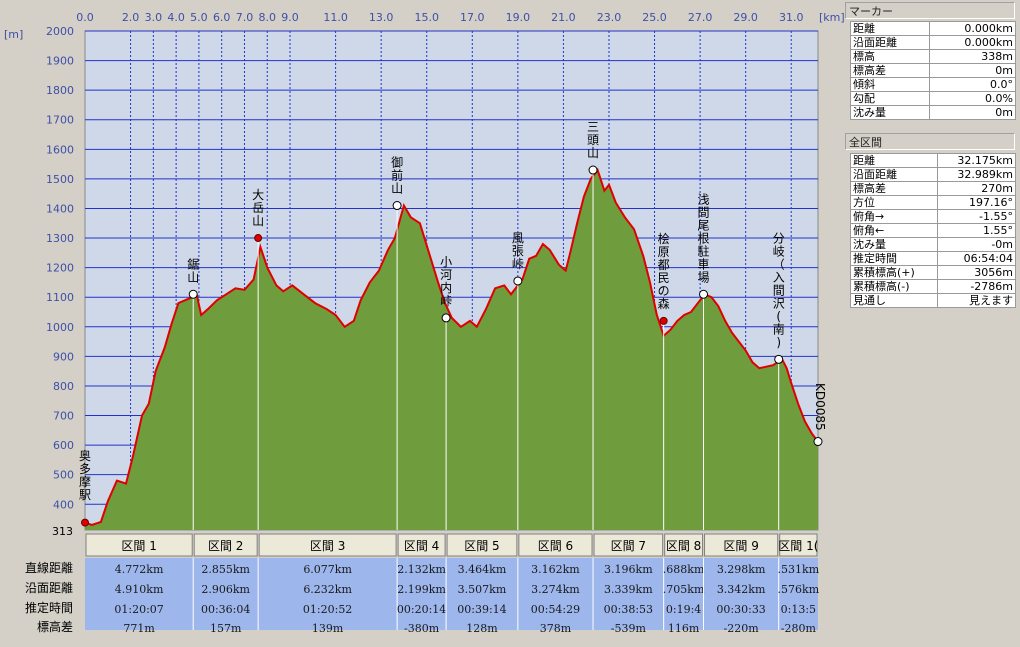 This screenshot has width=1020, height=647. What do you see at coordinates (894, 230) in the screenshot?
I see `total-label: 俯角←` at bounding box center [894, 230].